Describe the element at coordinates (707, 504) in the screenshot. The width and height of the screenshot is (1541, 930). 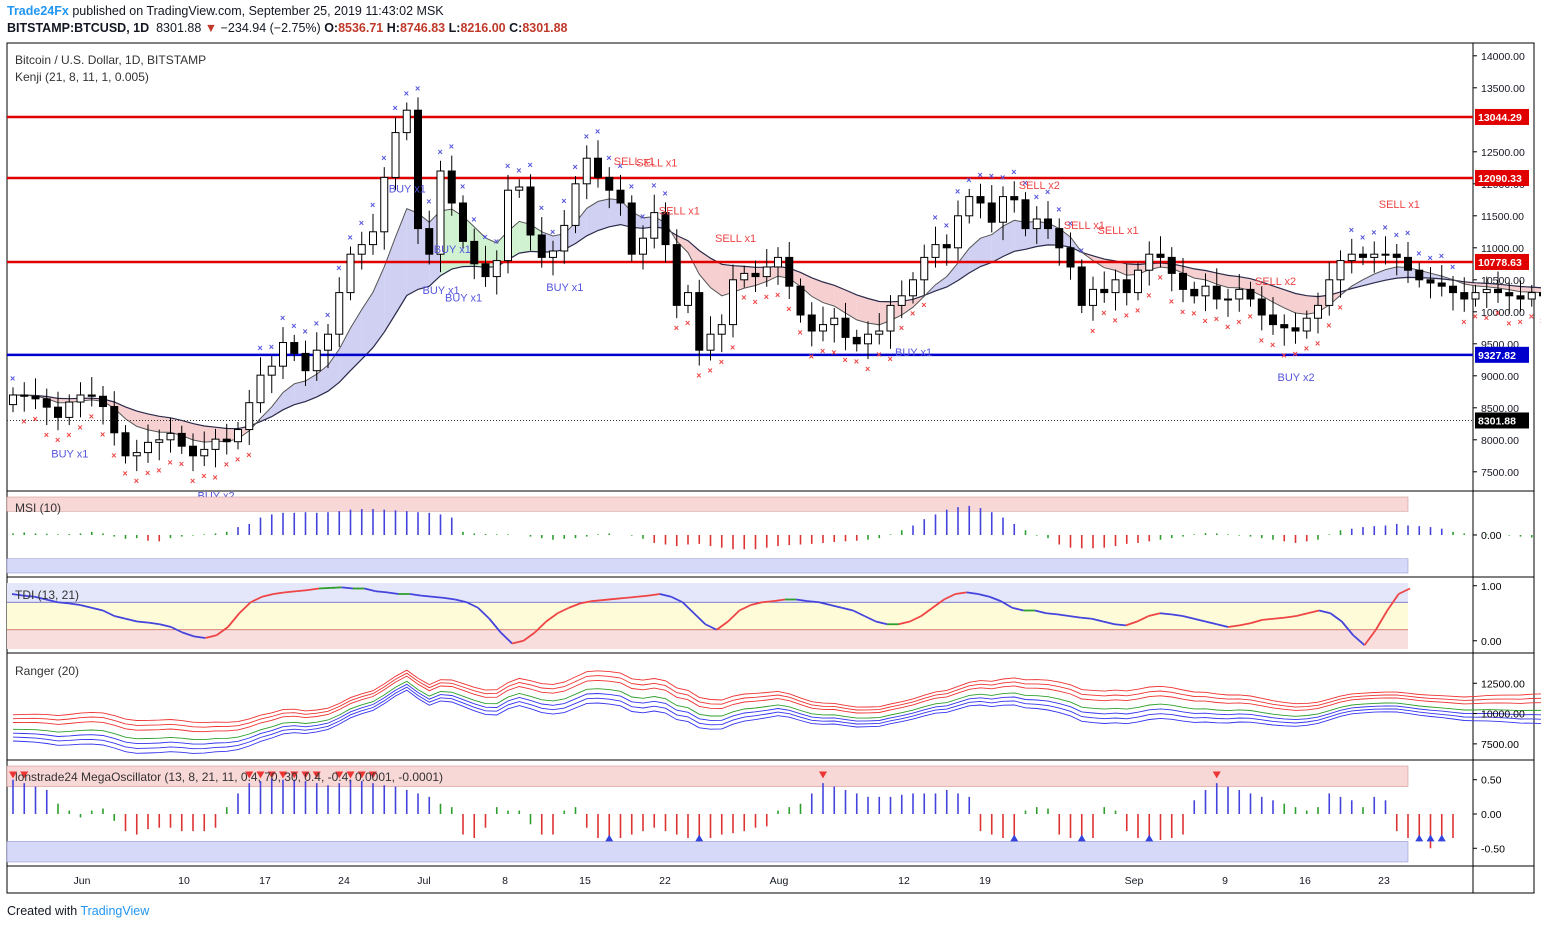
I see `msi-upper-band` at that location.